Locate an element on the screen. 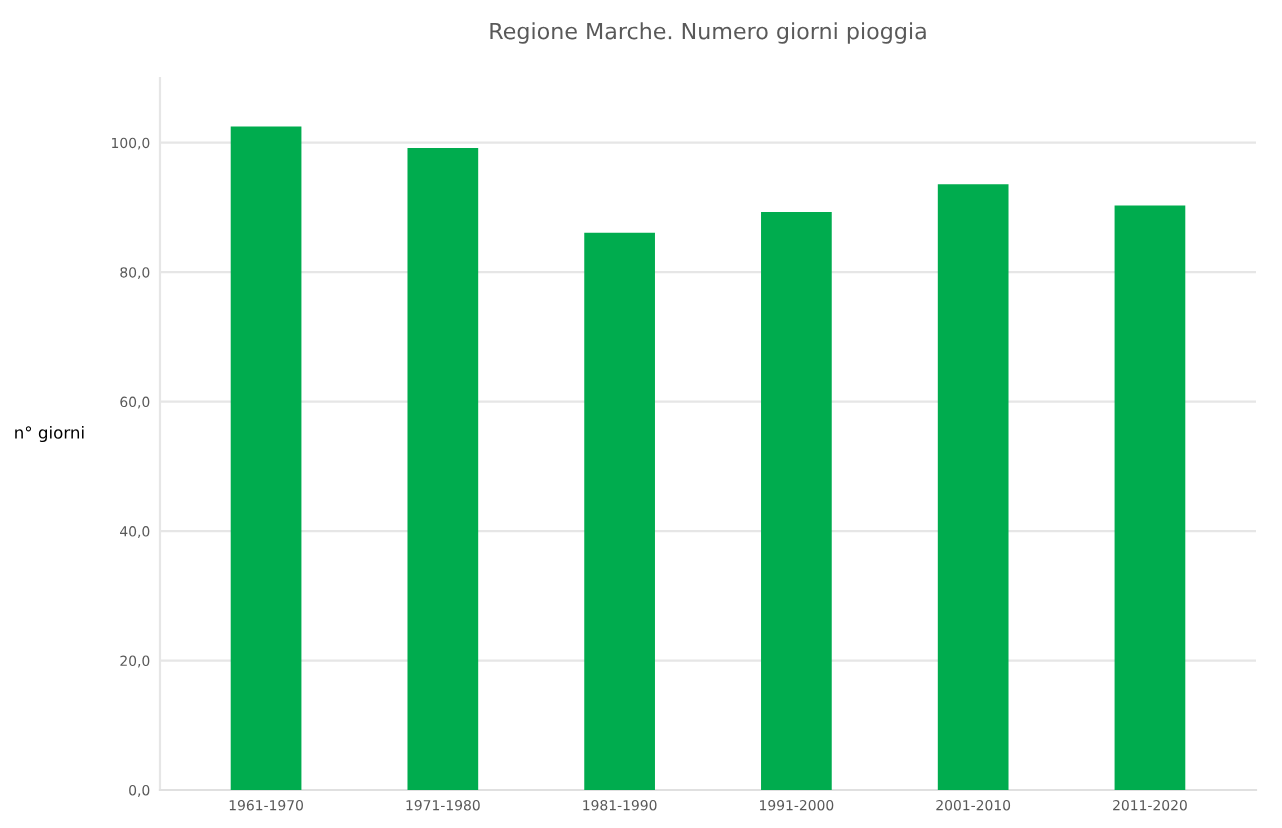 Image resolution: width=1282 pixels, height=828 pixels. chart-title: Regione Marche. Numero giorni pioggia is located at coordinates (708, 33).